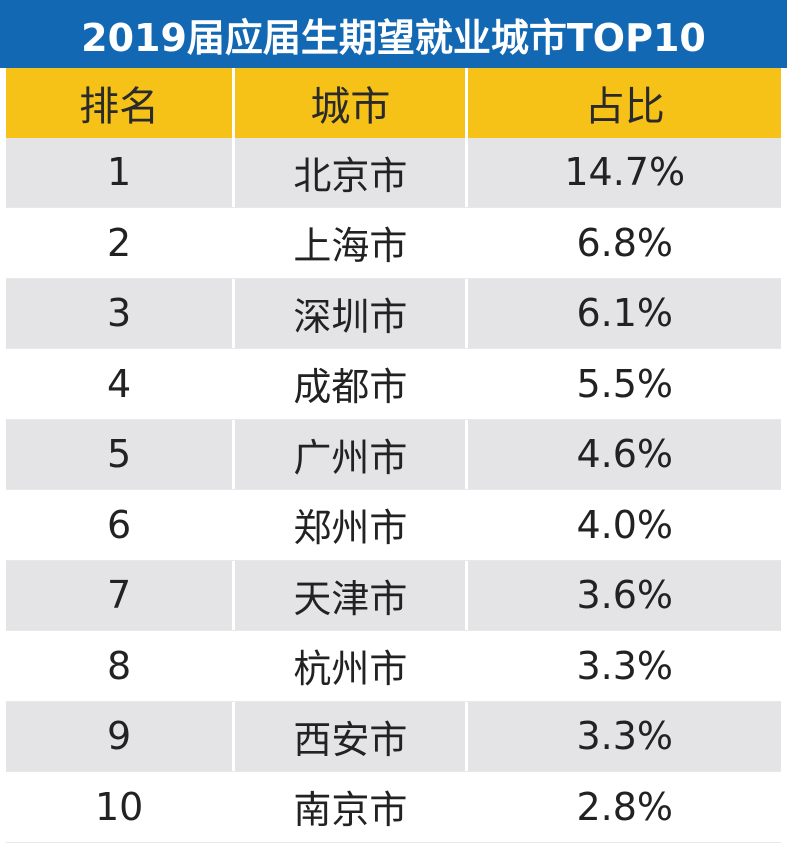 The width and height of the screenshot is (787, 843). I want to click on table-row: 6 郑州市 4.0%, so click(393, 525).